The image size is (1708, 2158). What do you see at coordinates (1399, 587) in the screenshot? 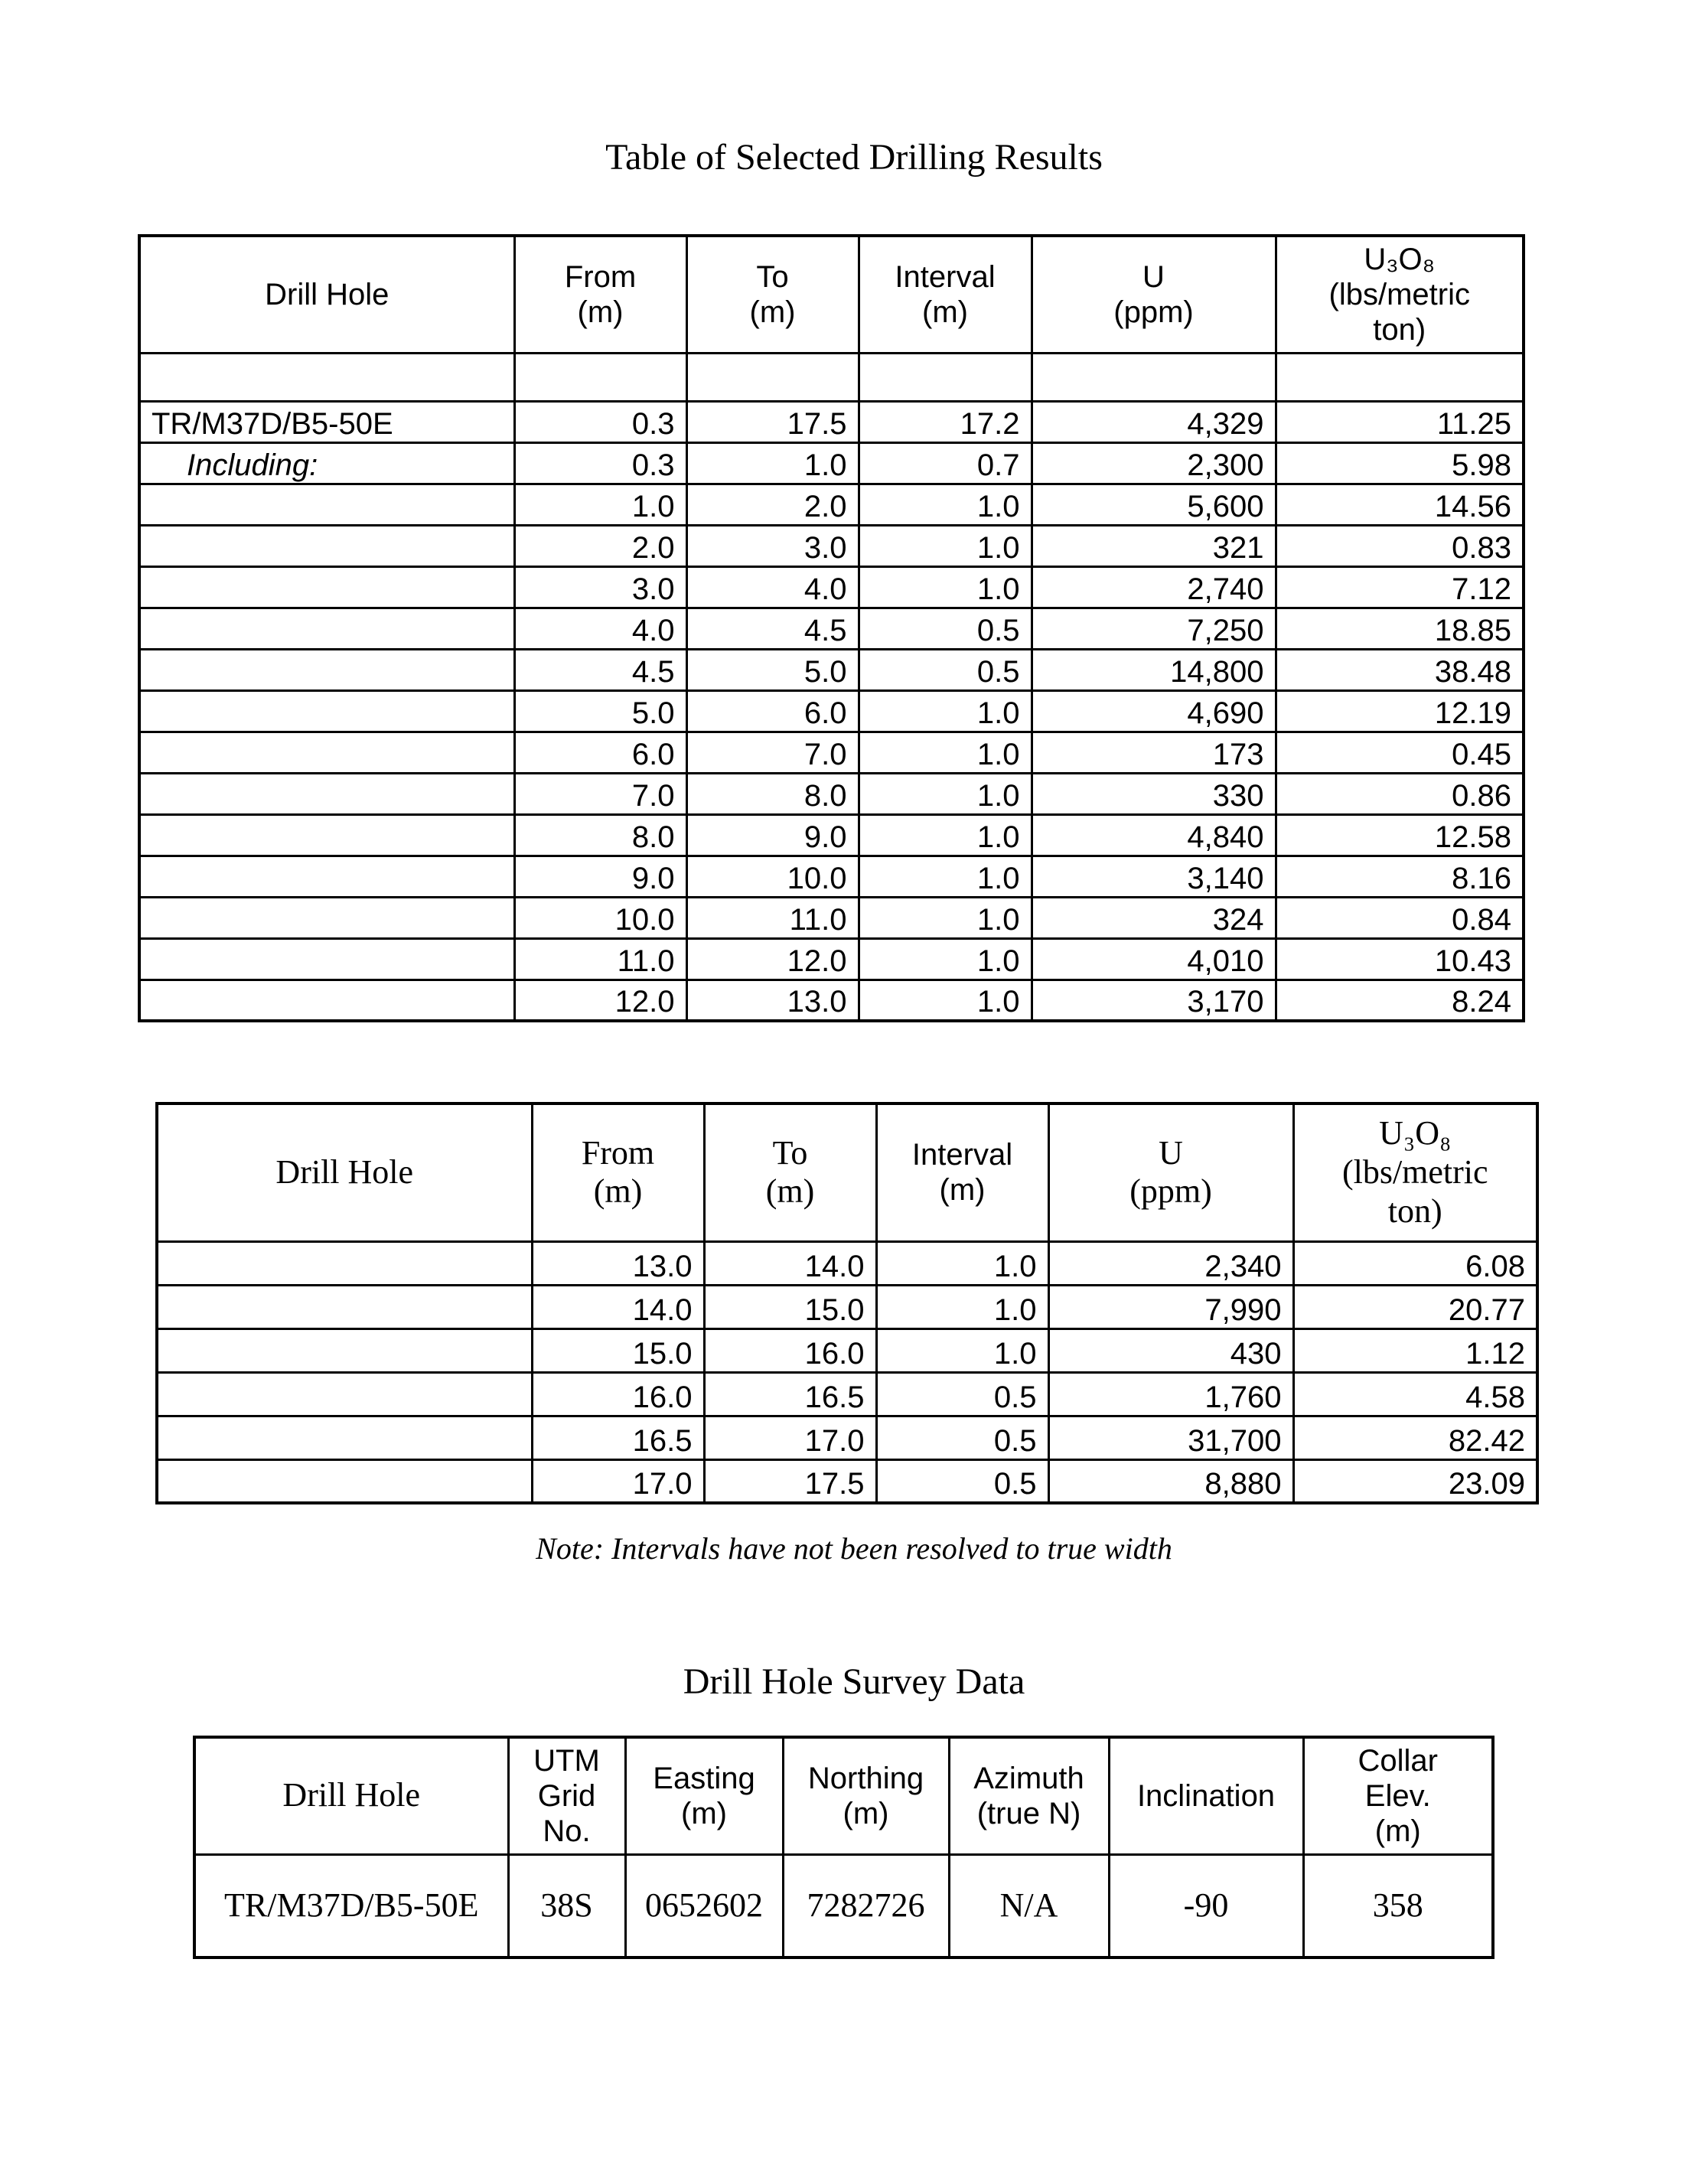
I see `value-cell: 7.12` at bounding box center [1399, 587].